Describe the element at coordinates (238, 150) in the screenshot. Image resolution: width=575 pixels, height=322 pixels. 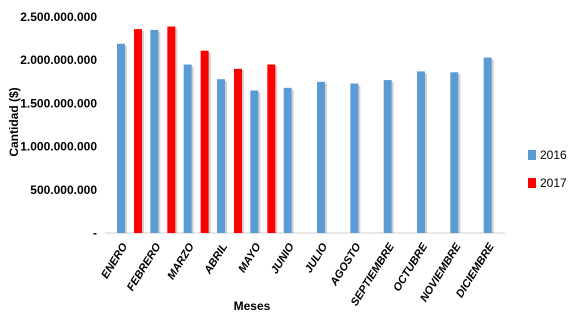
I see `bar-2017-abril` at that location.